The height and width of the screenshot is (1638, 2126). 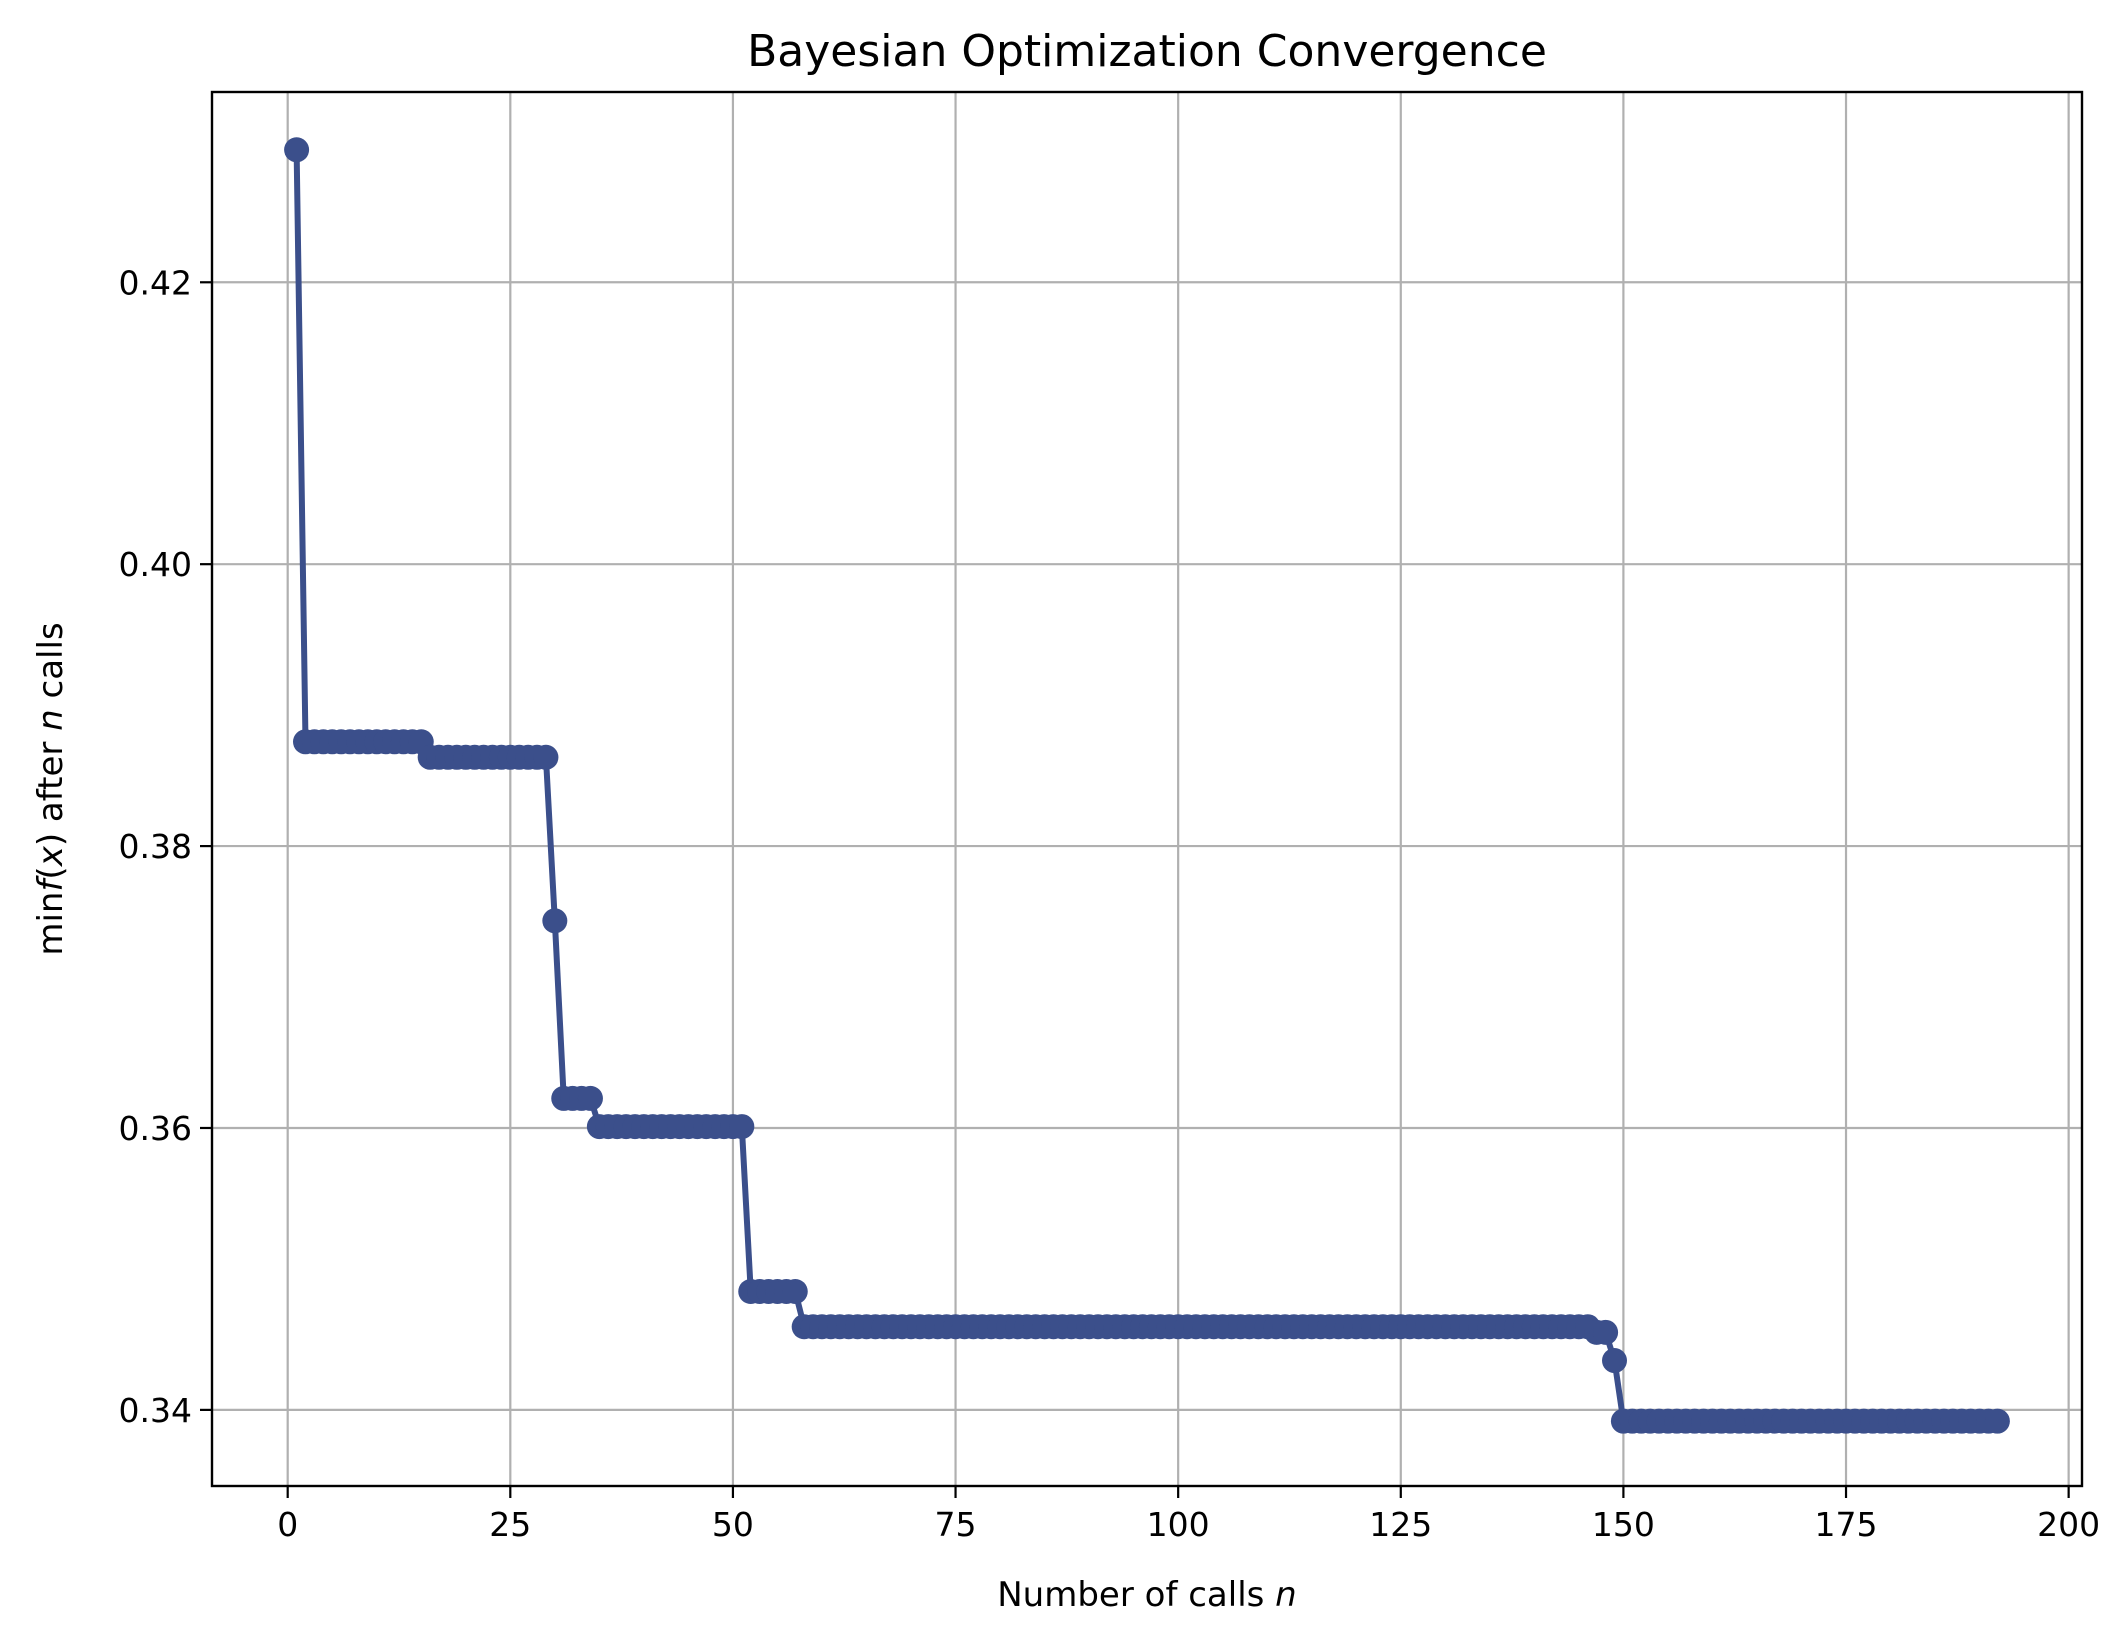 What do you see at coordinates (287, 1524) in the screenshot?
I see `x-tick-label: 0` at bounding box center [287, 1524].